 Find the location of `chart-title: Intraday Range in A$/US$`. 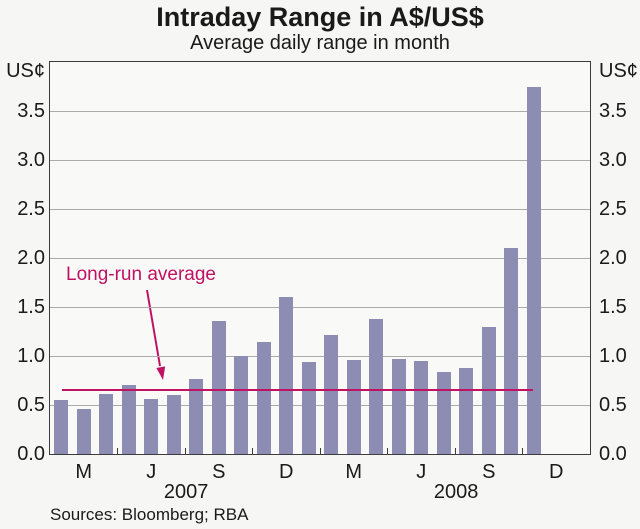

chart-title: Intraday Range in A$/US$ is located at coordinates (320, 17).